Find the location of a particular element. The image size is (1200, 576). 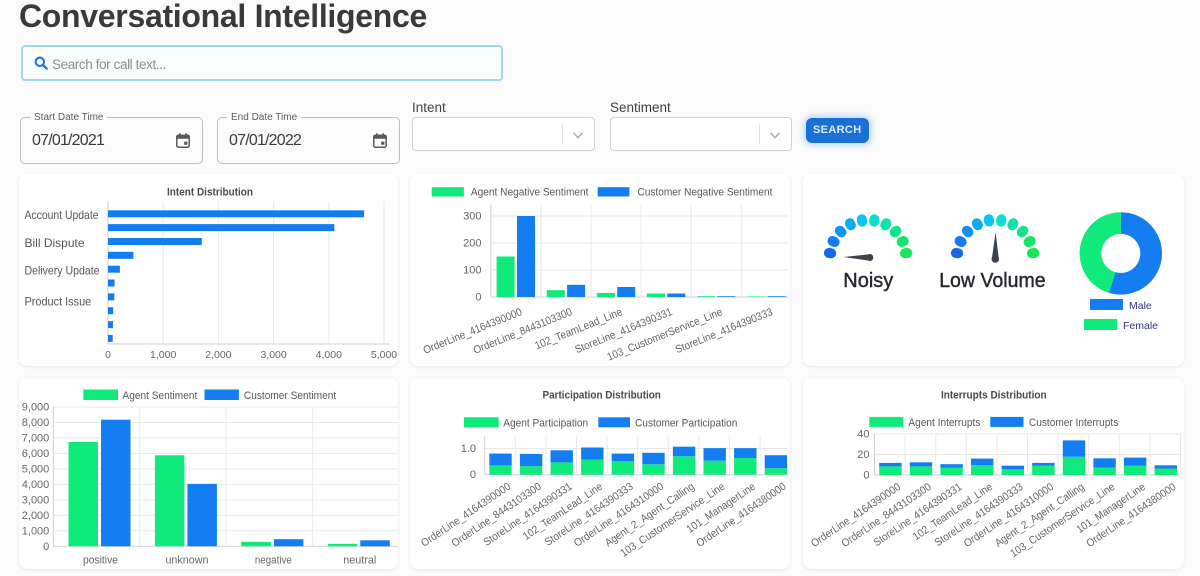

svg-text: Agent Sentiment is located at coordinates (160, 396).